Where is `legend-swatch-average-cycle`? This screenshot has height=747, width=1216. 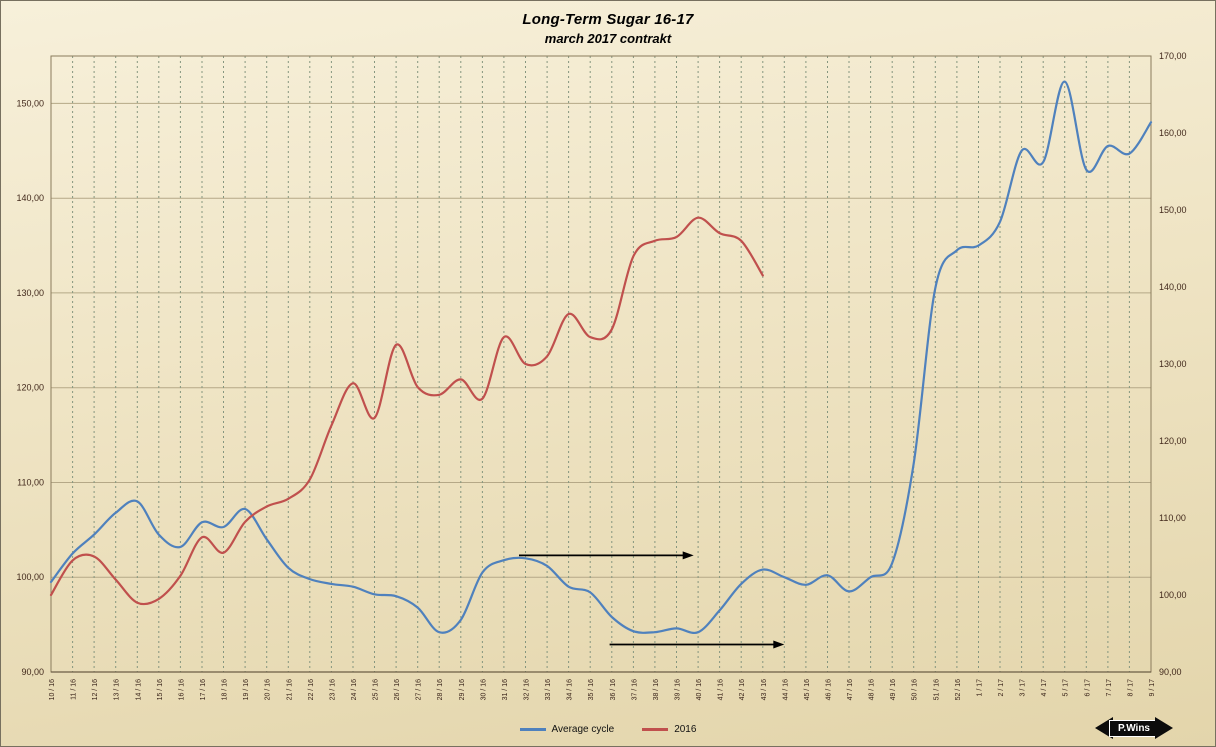 legend-swatch-average-cycle is located at coordinates (532, 729).